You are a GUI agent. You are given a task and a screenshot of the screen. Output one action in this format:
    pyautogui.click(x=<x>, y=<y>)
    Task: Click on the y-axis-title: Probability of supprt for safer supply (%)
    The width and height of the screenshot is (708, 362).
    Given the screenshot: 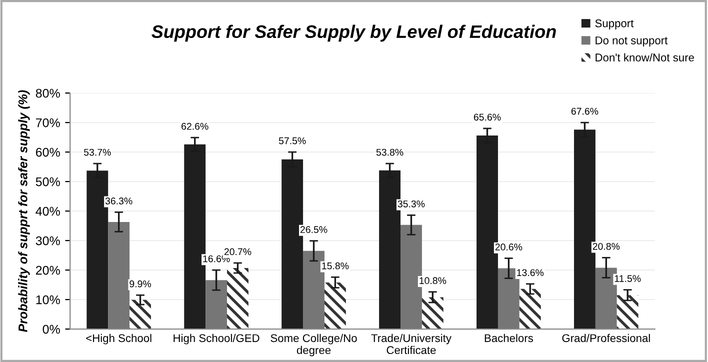 What is the action you would take?
    pyautogui.click(x=24, y=211)
    